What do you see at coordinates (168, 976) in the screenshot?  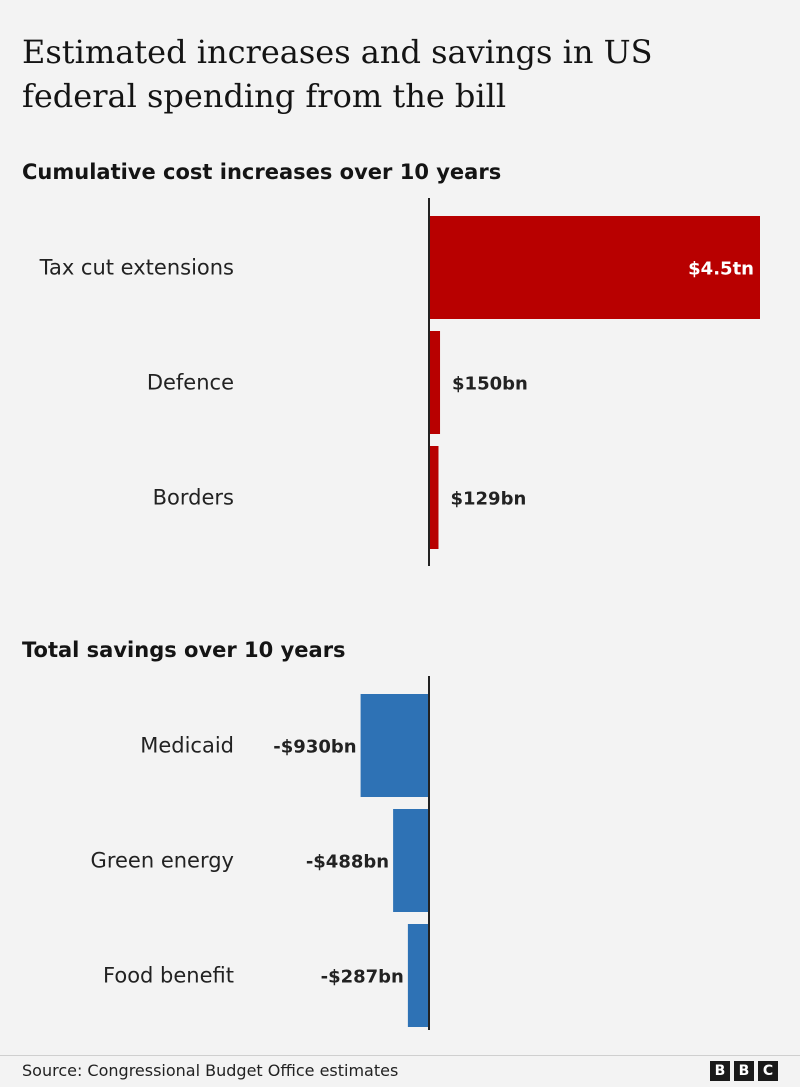 I see `category-label: Food benefit` at bounding box center [168, 976].